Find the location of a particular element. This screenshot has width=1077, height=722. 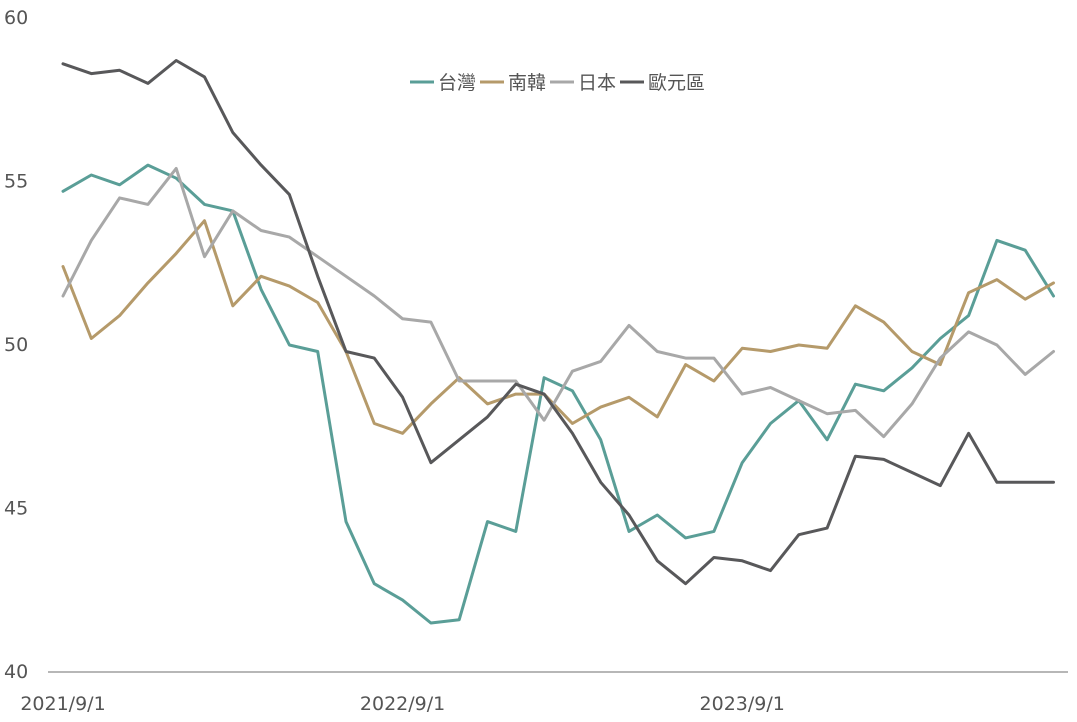

y-tick-label: 50 is located at coordinates (16, 345).